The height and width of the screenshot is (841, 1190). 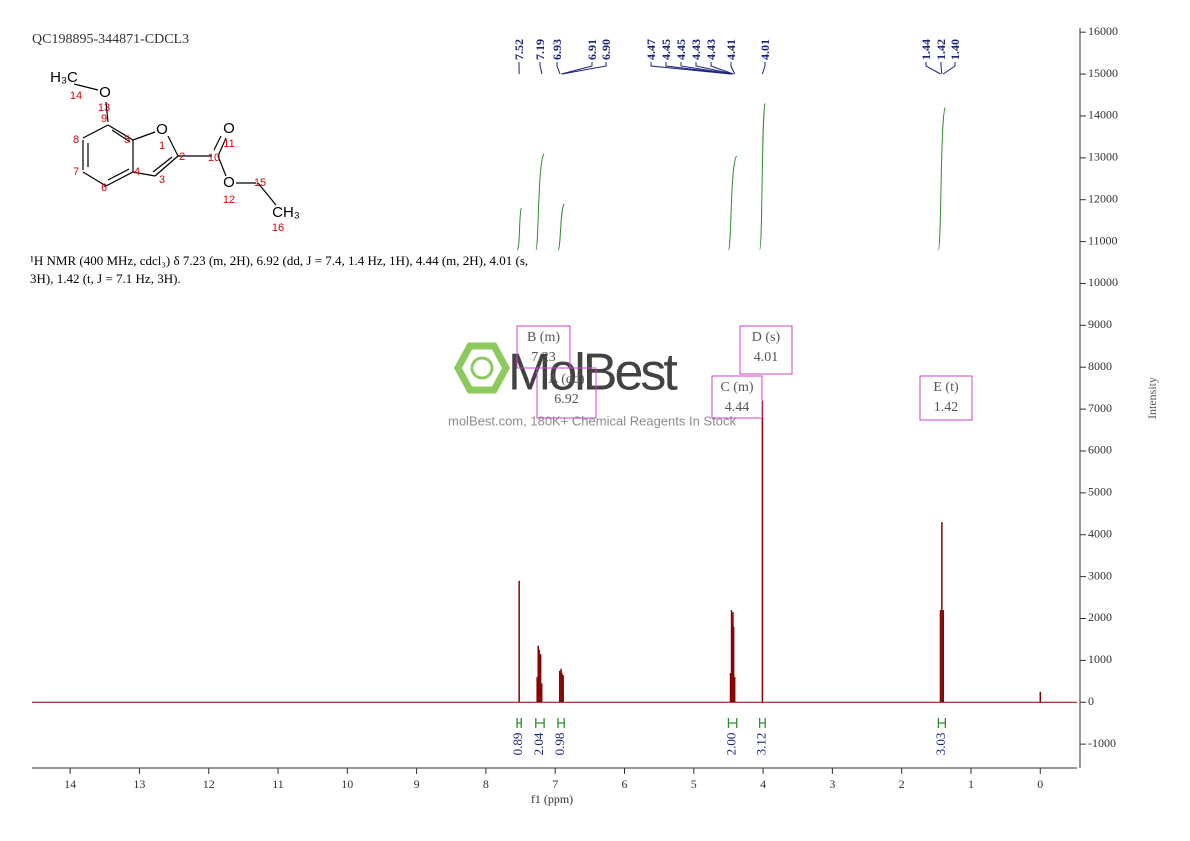 I want to click on atom-label: 5, so click(x=127, y=140).